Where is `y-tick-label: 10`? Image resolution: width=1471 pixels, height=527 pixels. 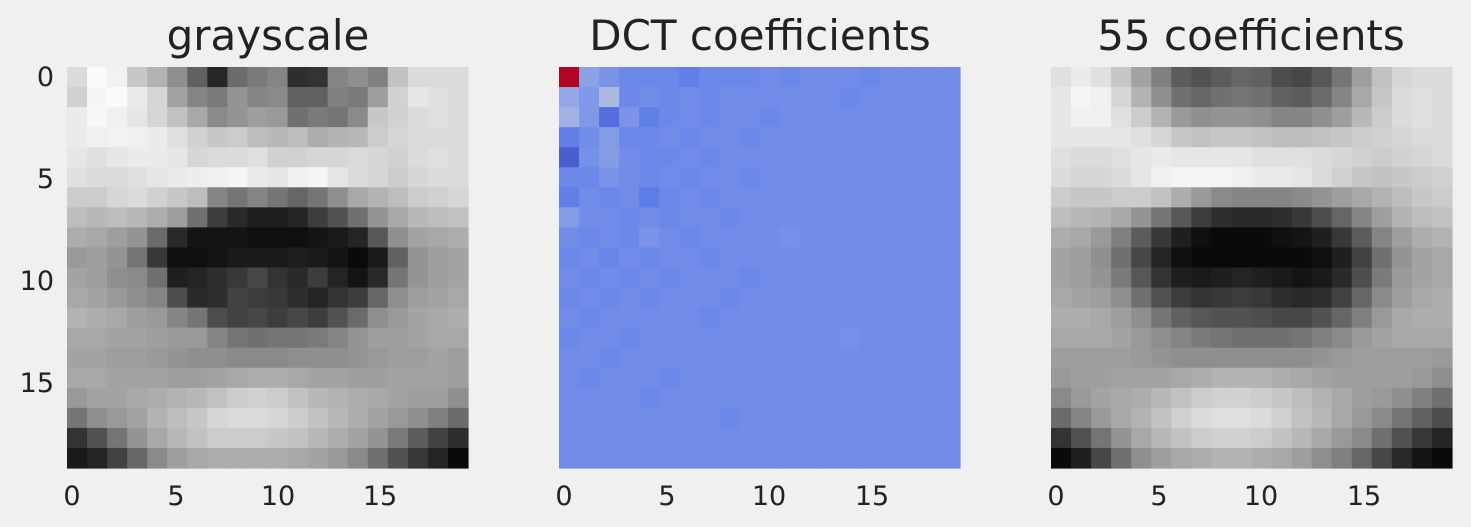
y-tick-label: 10 is located at coordinates (37, 281).